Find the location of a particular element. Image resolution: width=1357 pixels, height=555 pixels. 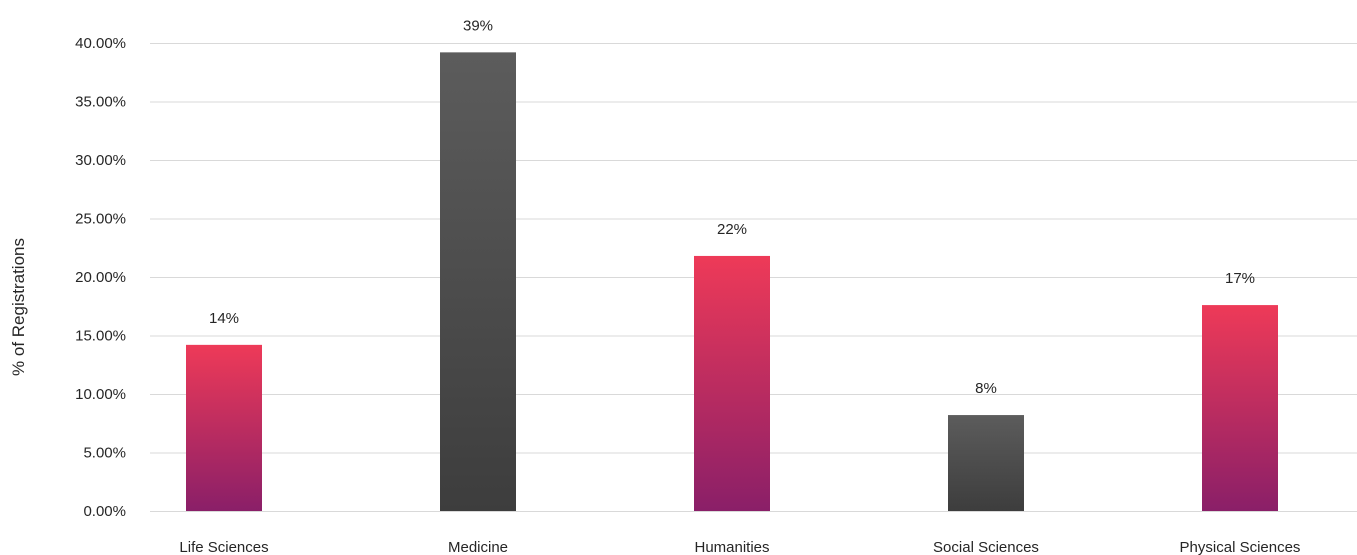

y-tick-label: 15.00% is located at coordinates (100, 336).